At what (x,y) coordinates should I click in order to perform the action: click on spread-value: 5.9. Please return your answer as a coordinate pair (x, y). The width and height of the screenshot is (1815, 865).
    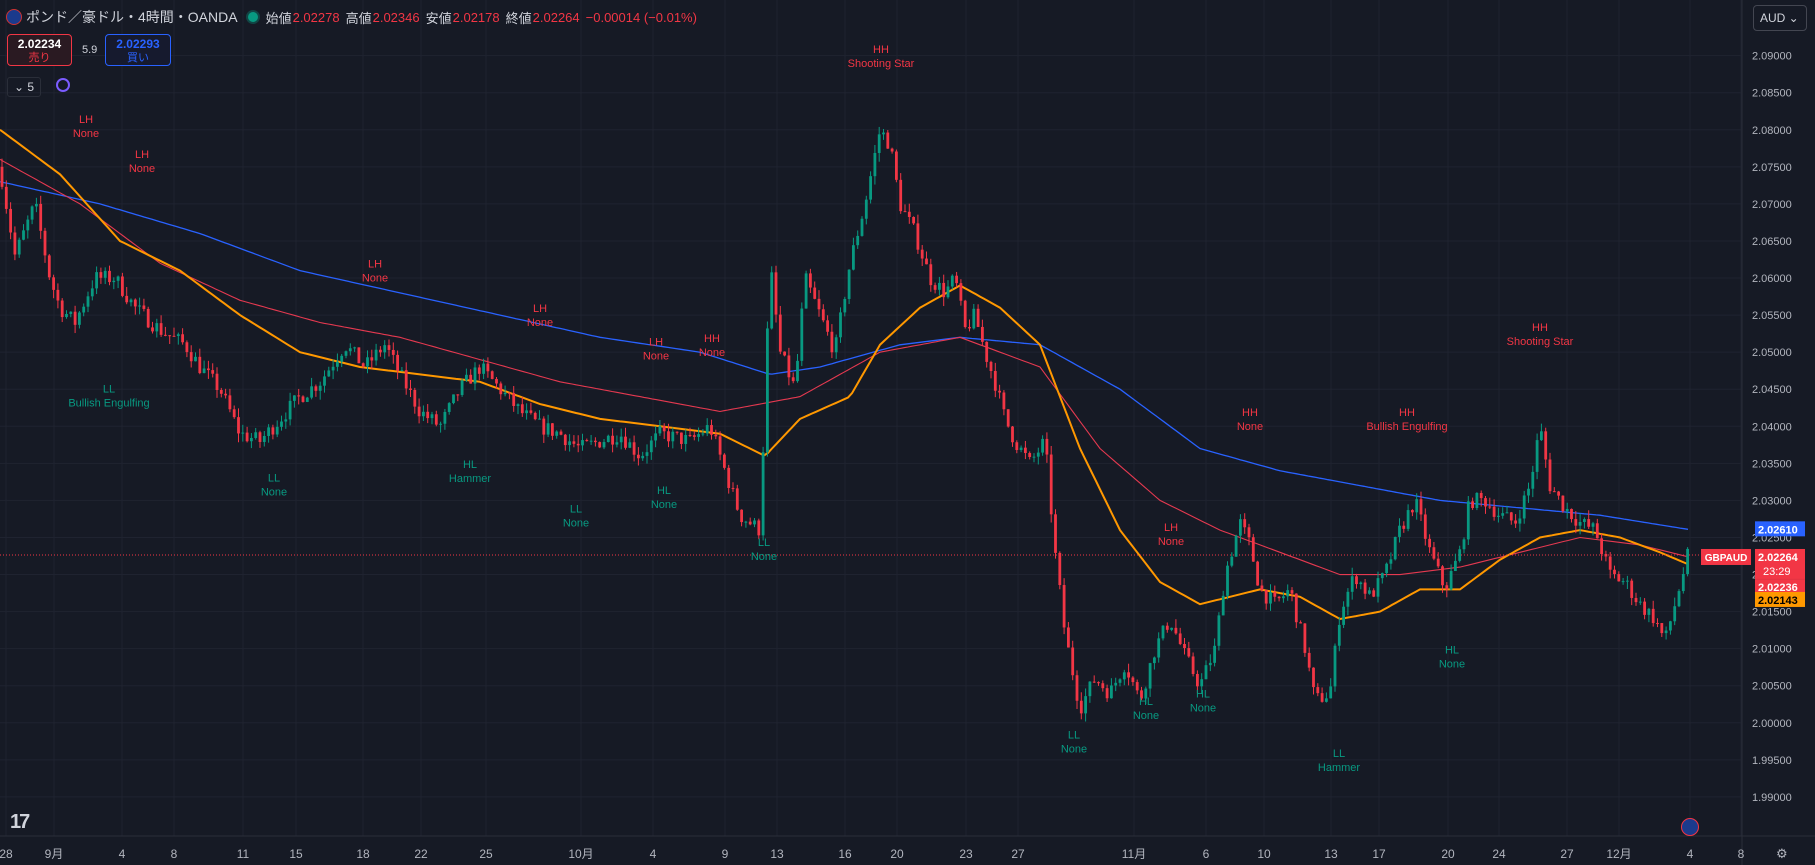
    Looking at the image, I should click on (90, 50).